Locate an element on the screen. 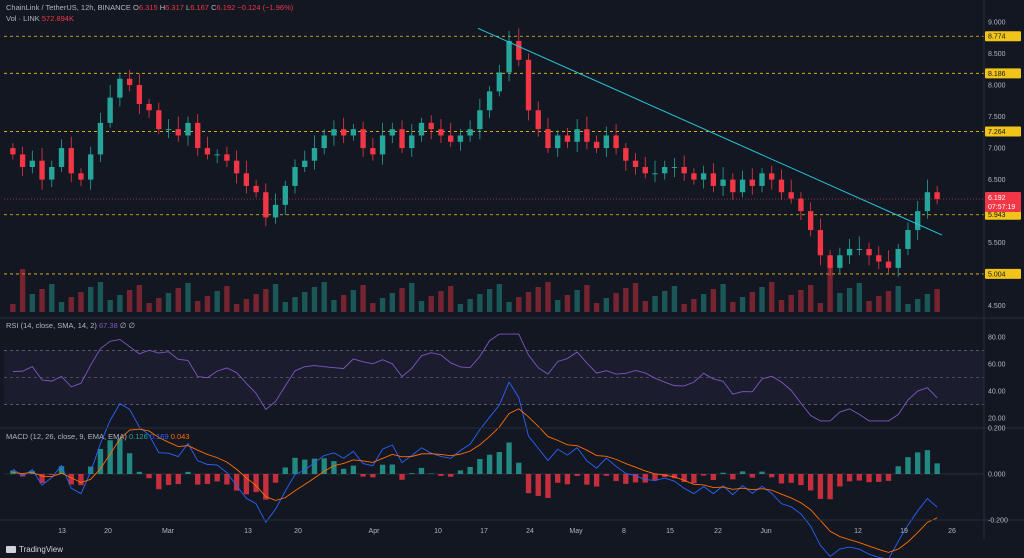 Image resolution: width=1024 pixels, height=558 pixels. current-price-text: 6.192 is located at coordinates (997, 198).